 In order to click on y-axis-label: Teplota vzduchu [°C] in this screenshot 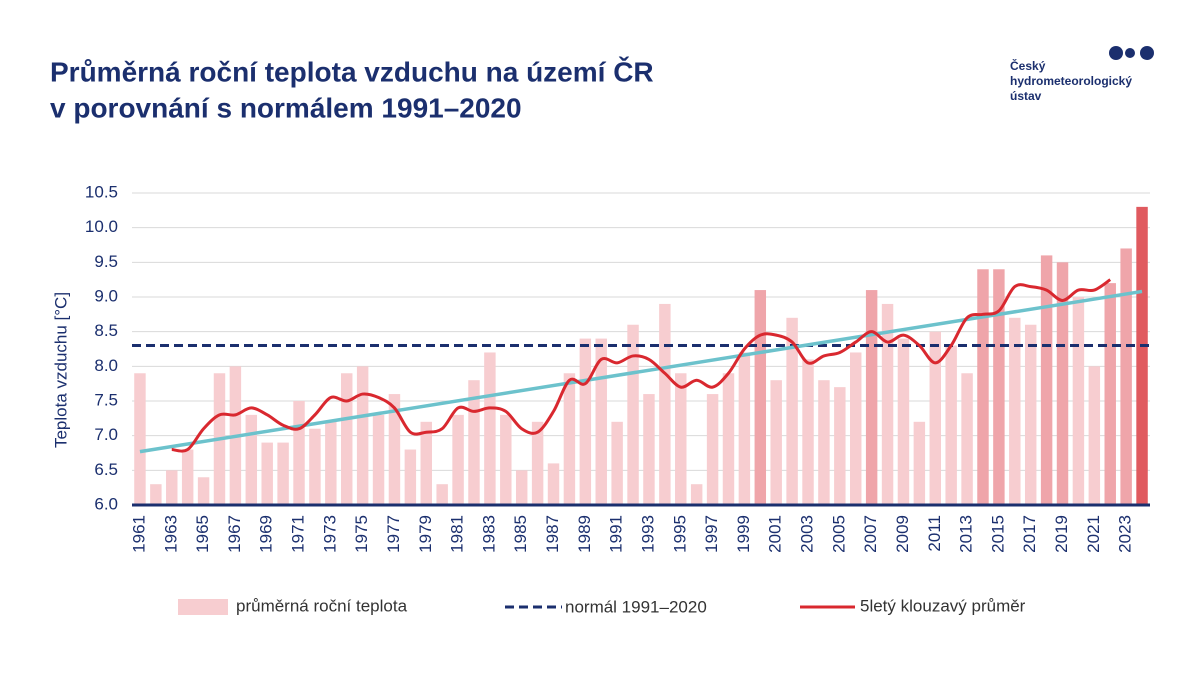, I will do `click(60, 370)`.